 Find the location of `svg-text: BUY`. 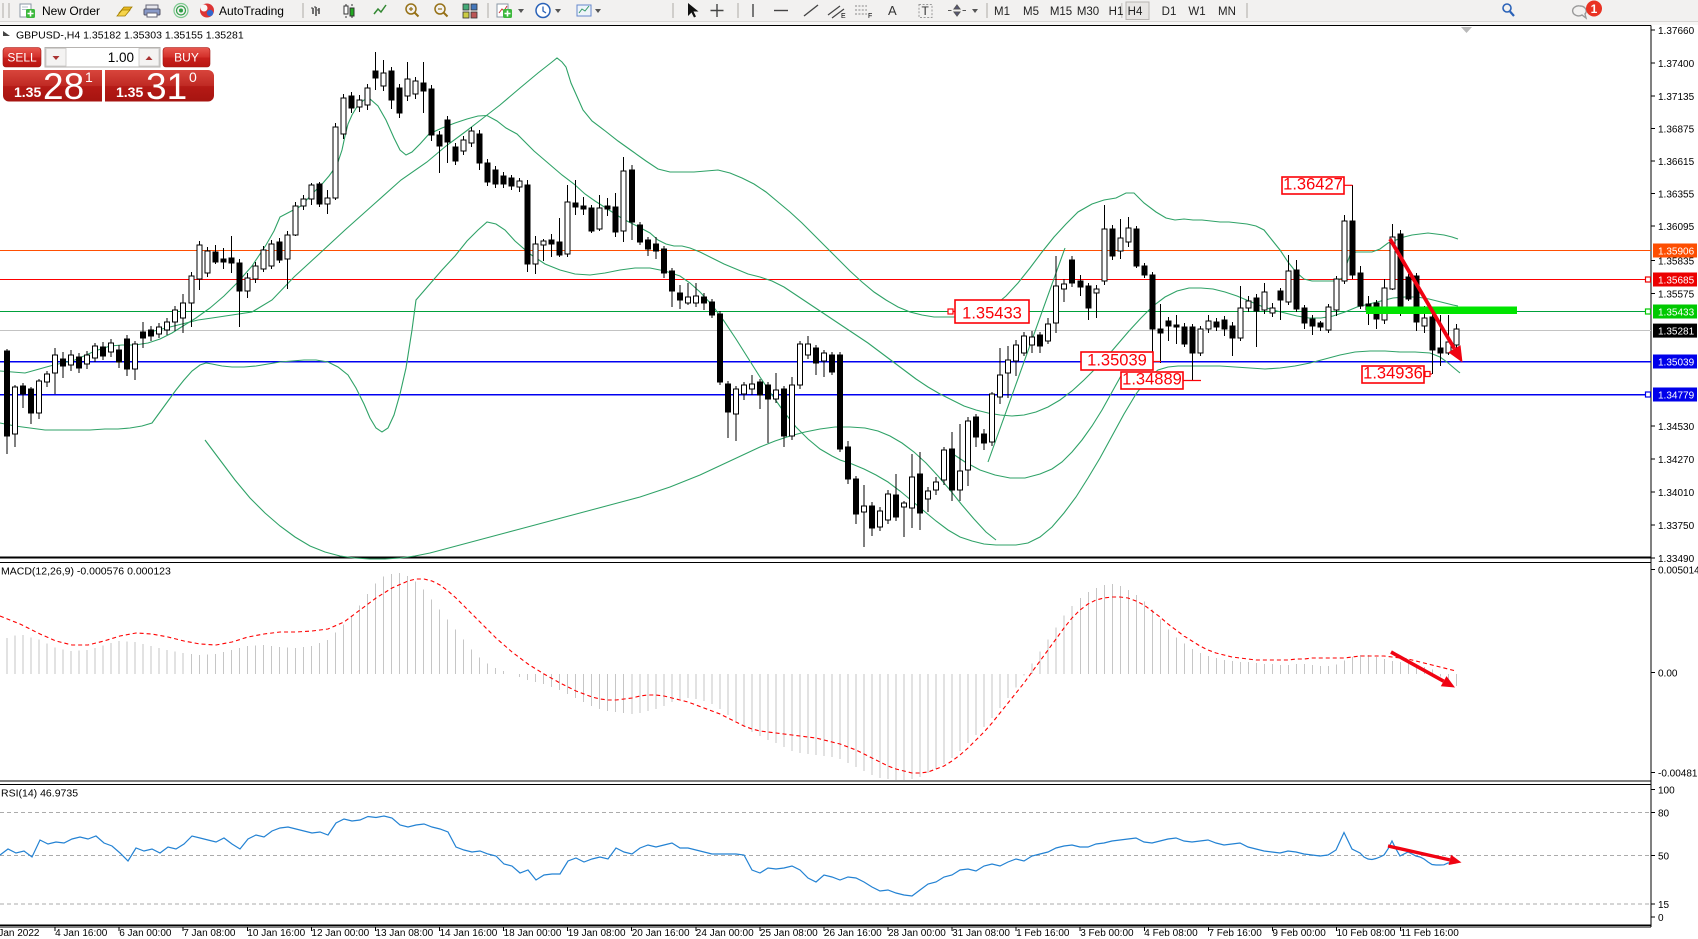

svg-text: BUY is located at coordinates (186, 58).